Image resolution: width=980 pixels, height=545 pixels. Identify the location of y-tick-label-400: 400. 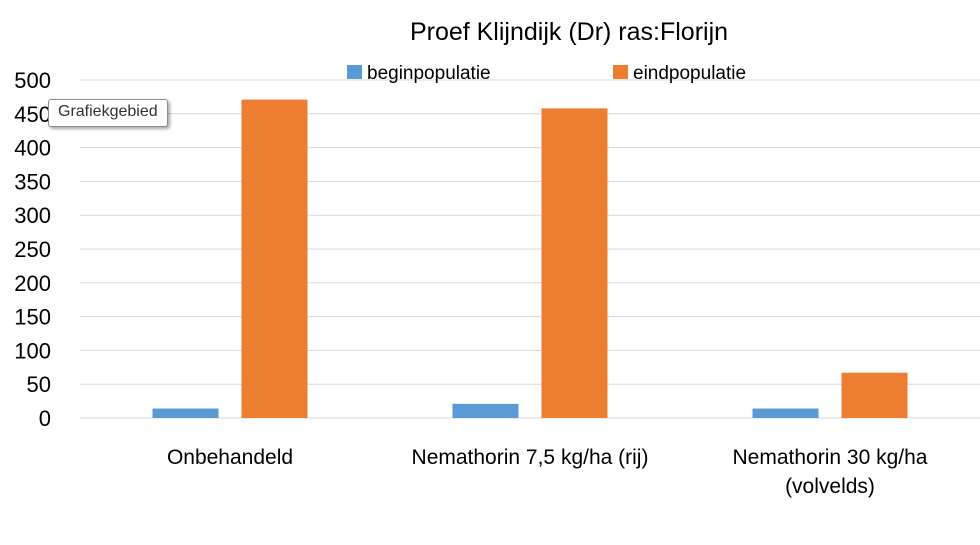
(32, 148).